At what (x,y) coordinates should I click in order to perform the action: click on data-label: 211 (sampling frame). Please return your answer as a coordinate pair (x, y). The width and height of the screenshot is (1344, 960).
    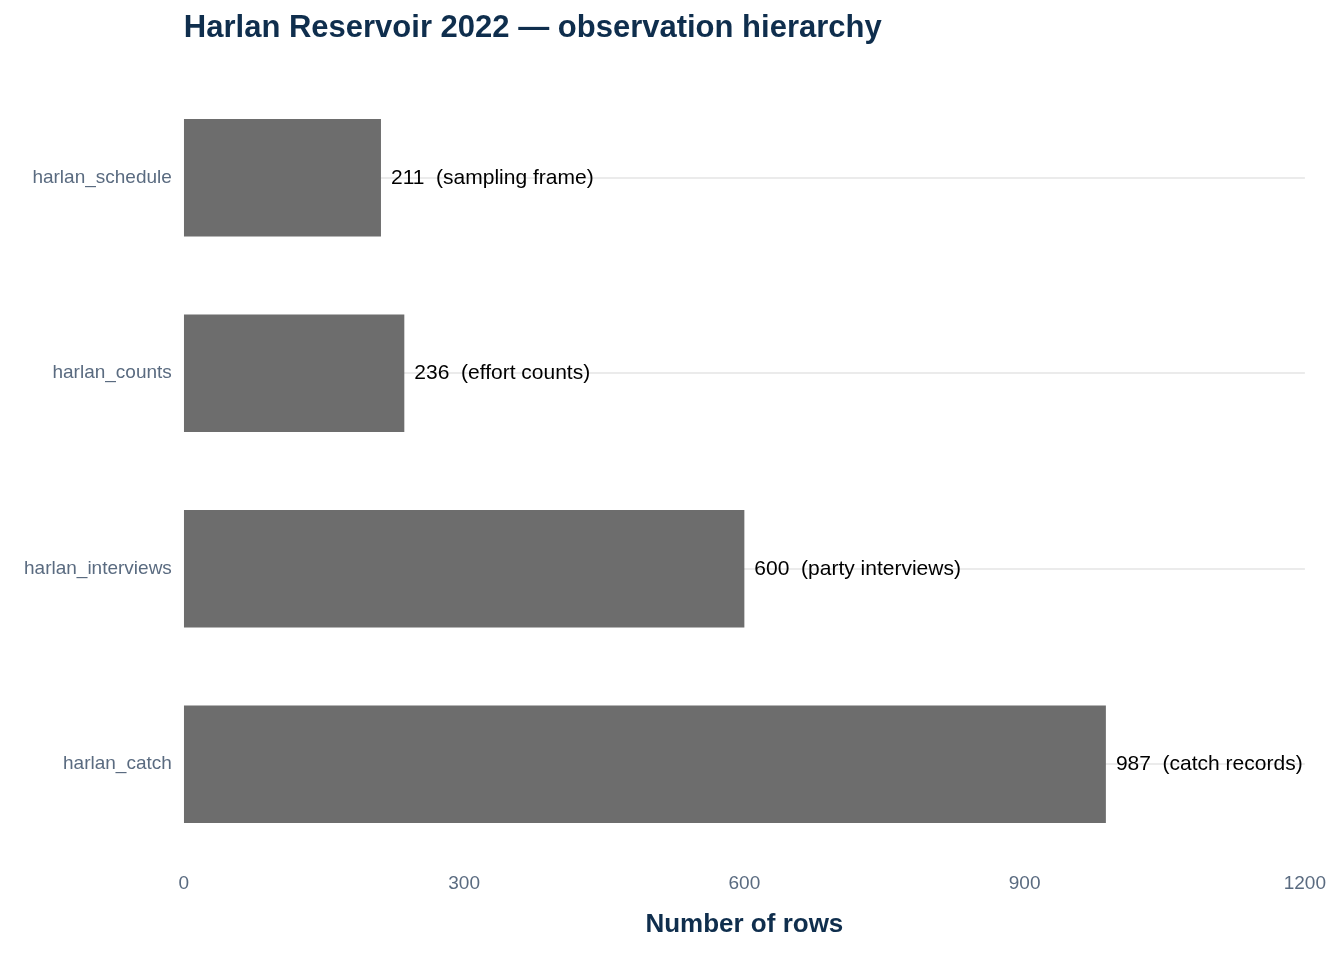
    Looking at the image, I should click on (492, 176).